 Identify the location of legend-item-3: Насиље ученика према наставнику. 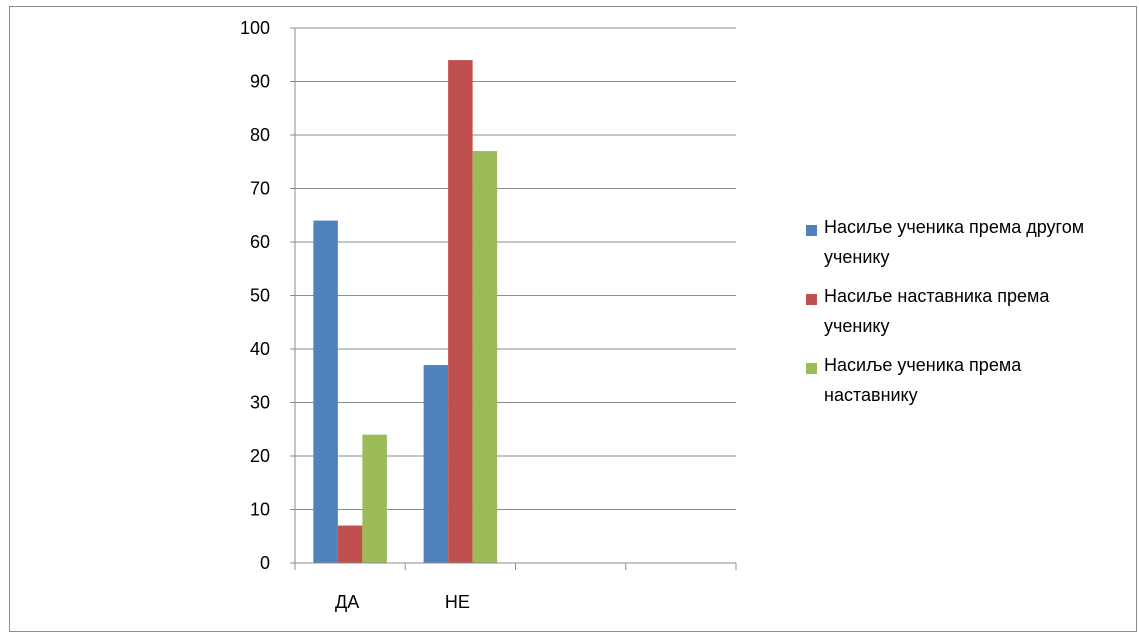
(971, 382).